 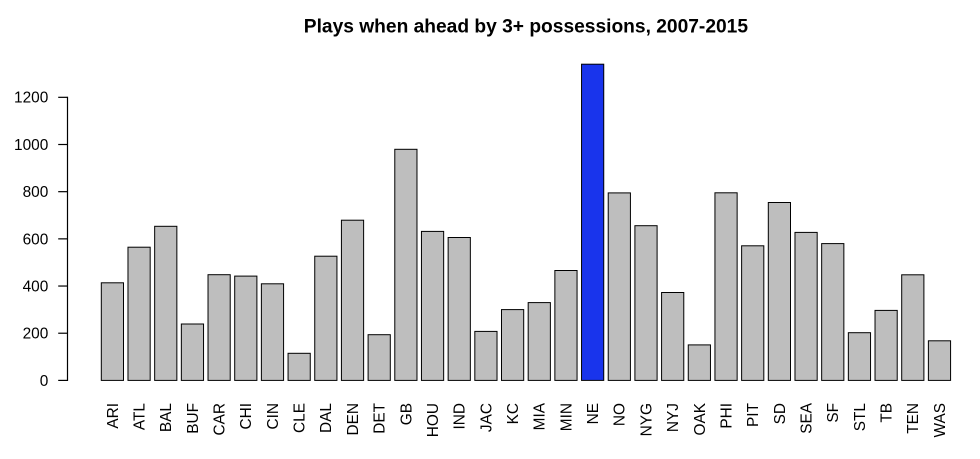 What do you see at coordinates (646, 419) in the screenshot?
I see `svg-text: NYG` at bounding box center [646, 419].